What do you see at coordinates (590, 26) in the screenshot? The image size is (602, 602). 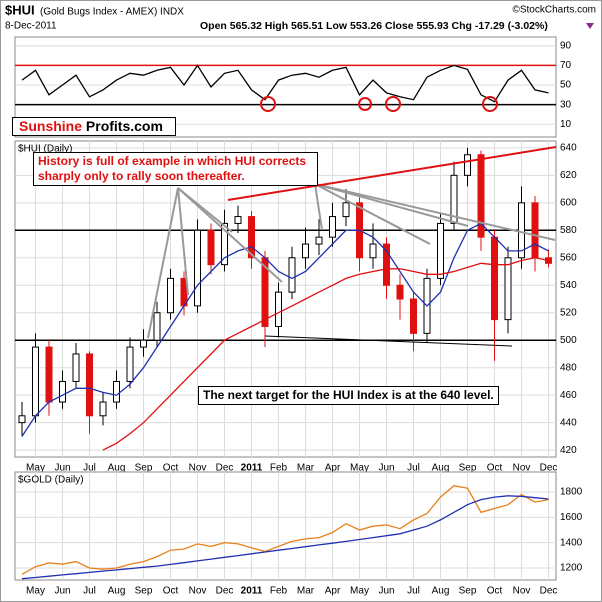 I see `down-arrow` at bounding box center [590, 26].